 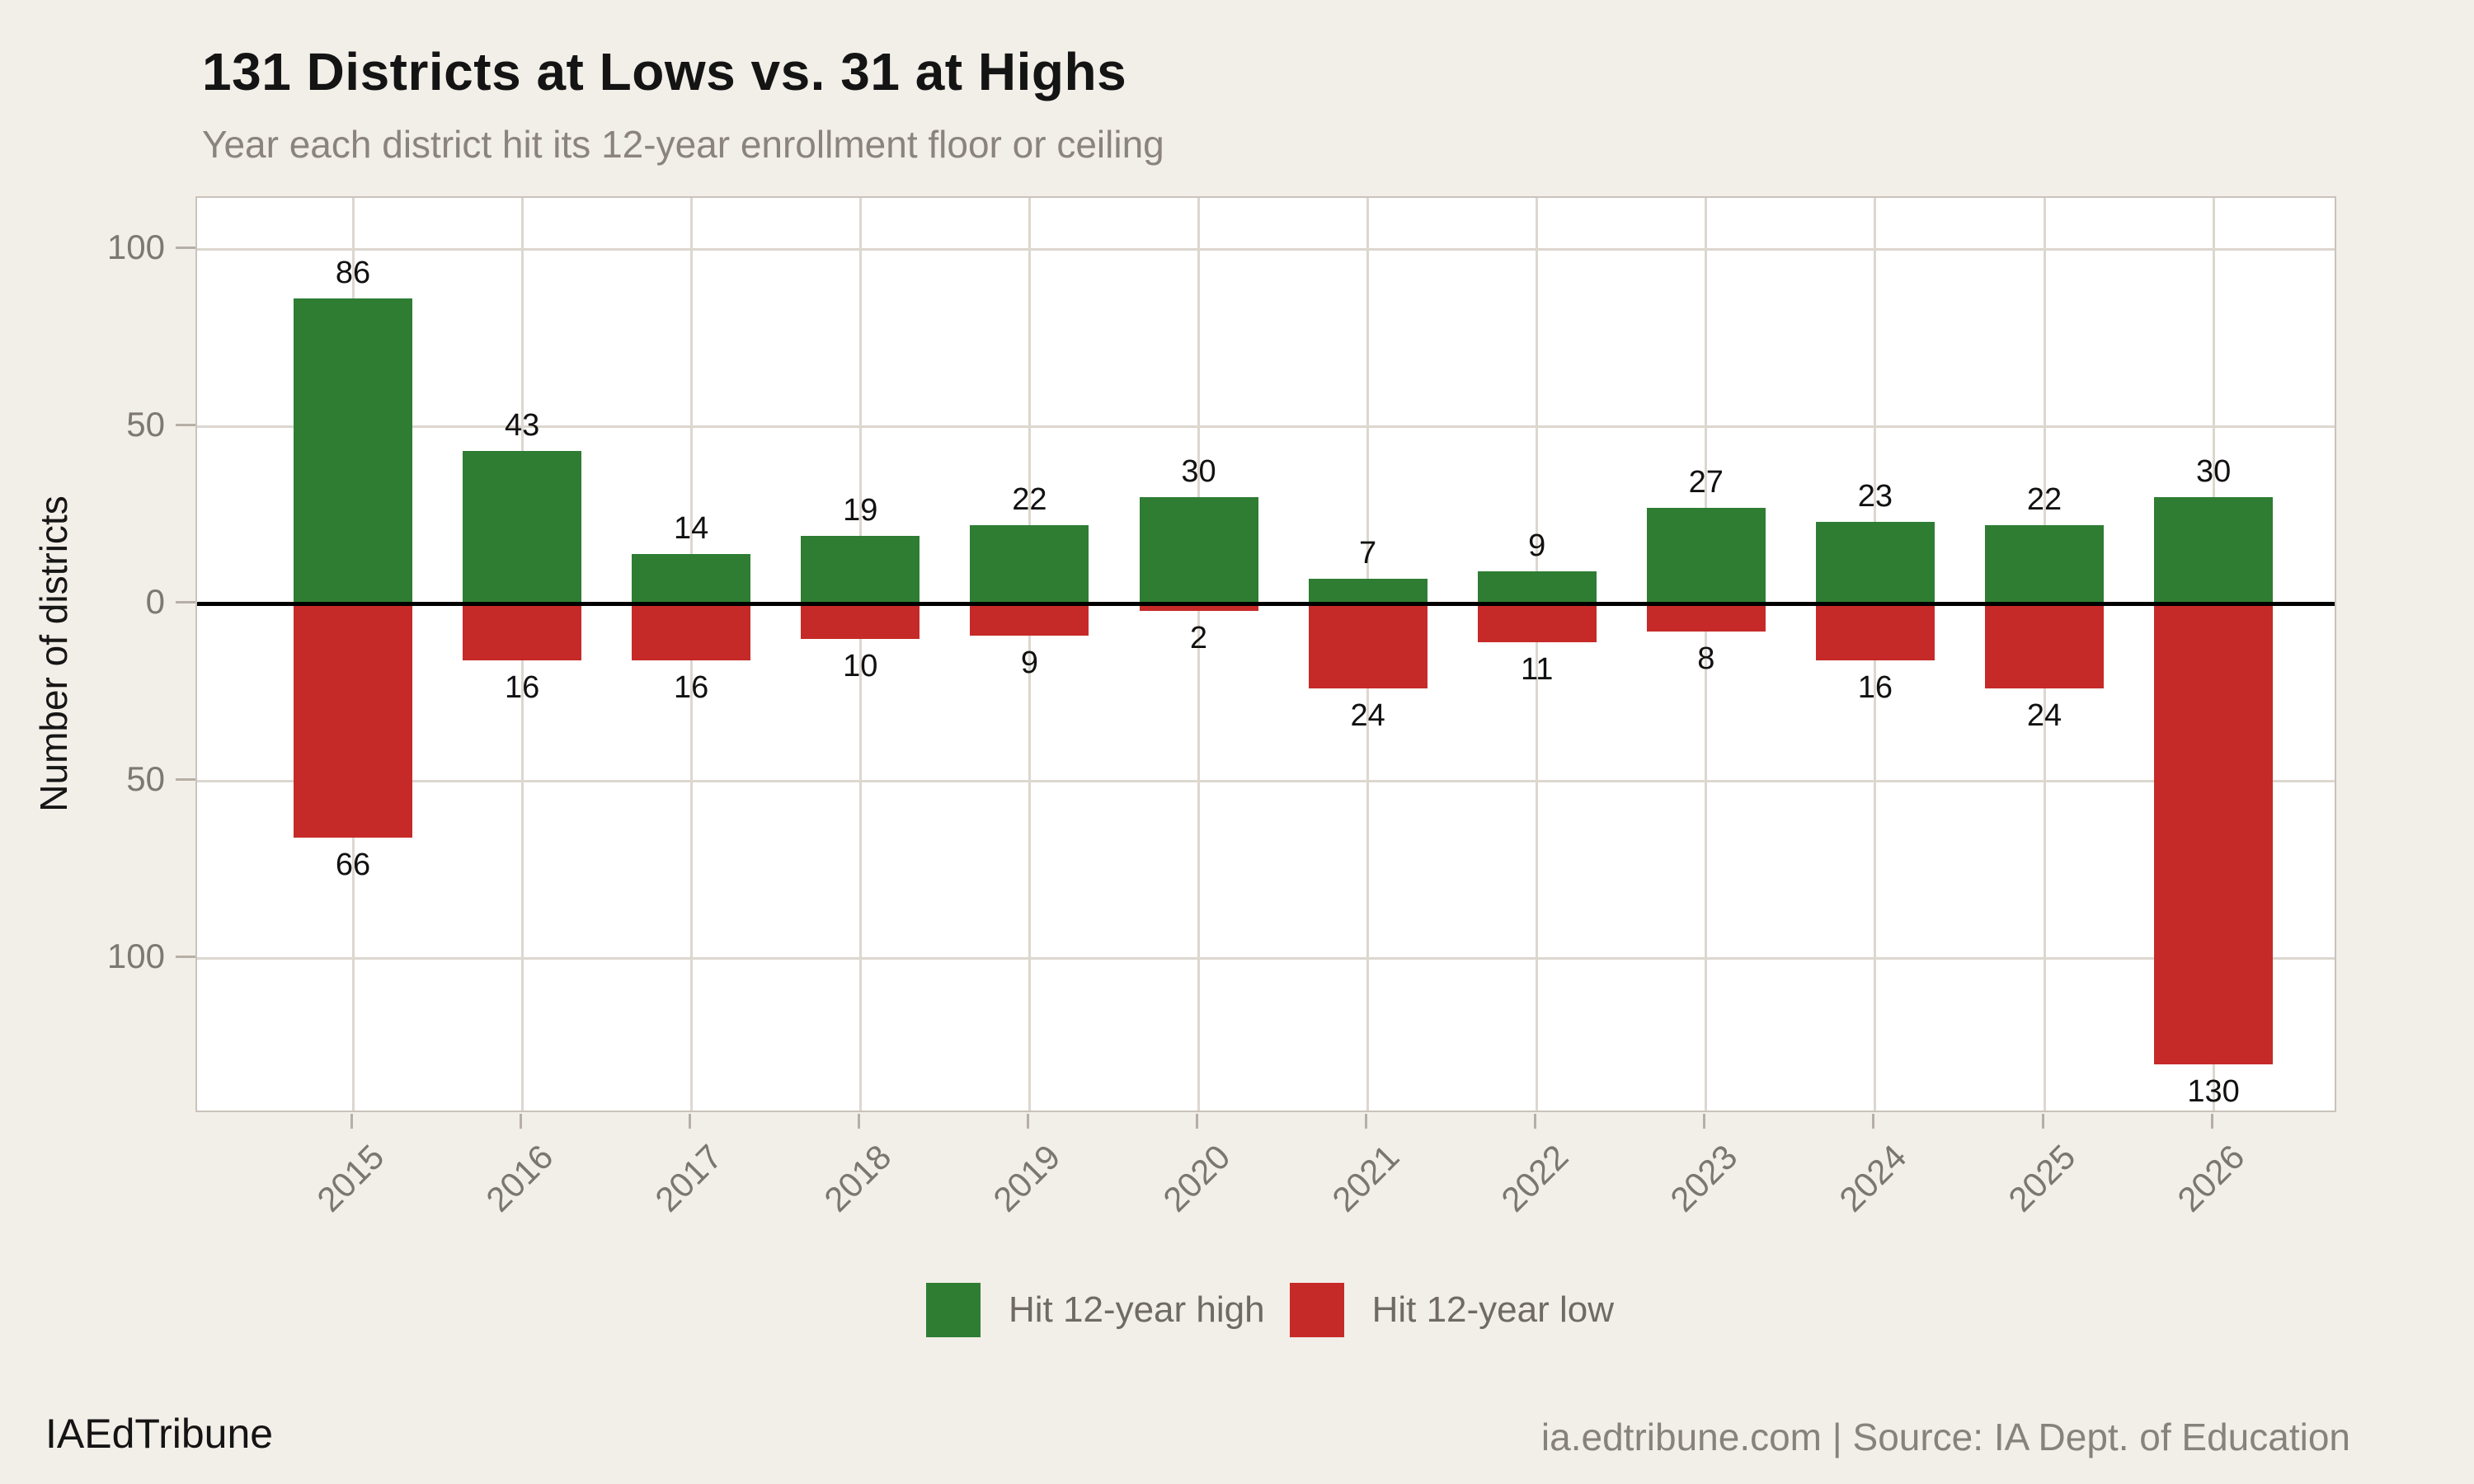 I want to click on bar-low-2022, so click(x=1537, y=623).